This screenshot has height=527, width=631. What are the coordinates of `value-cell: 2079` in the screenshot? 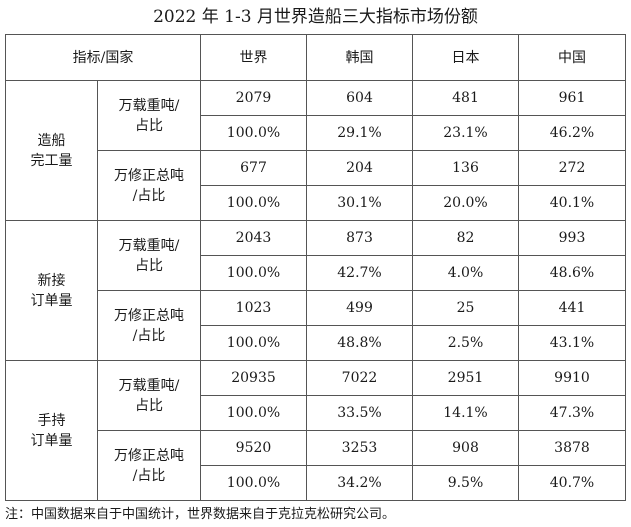 It's located at (253, 98).